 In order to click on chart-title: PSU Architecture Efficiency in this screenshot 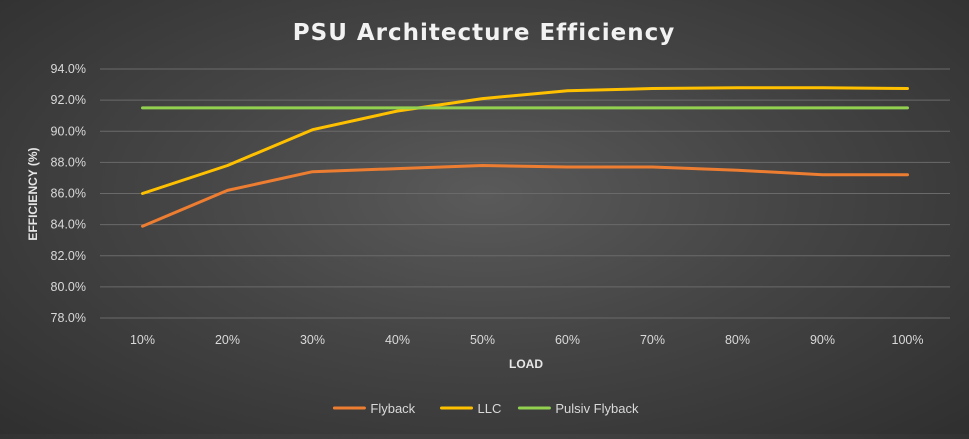, I will do `click(484, 33)`.